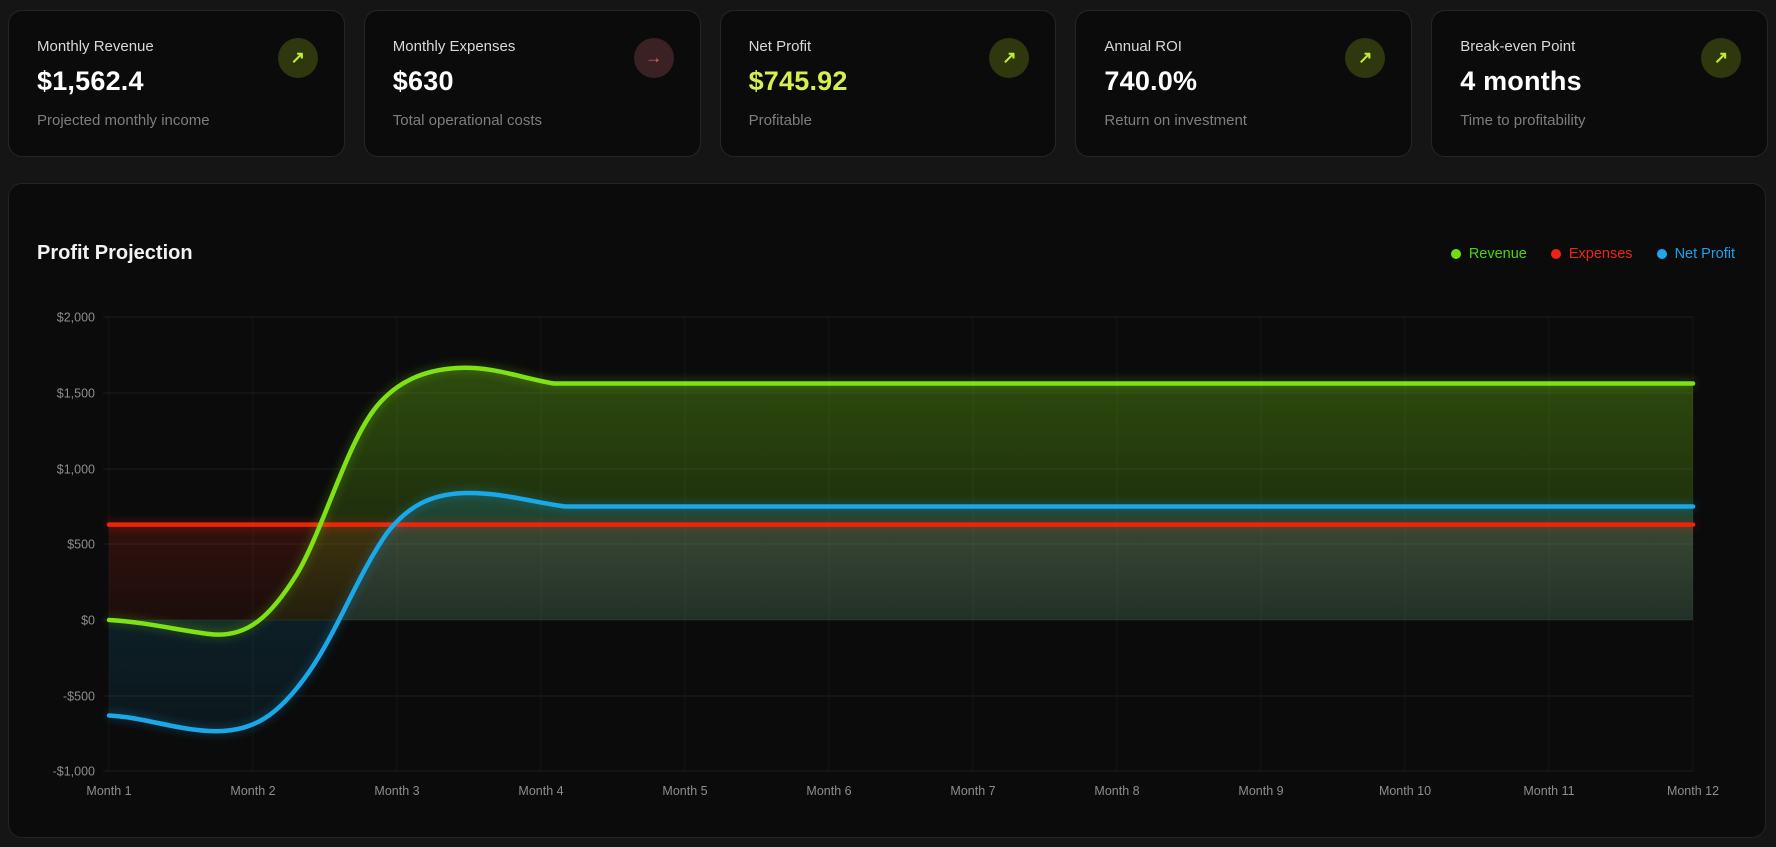 The width and height of the screenshot is (1776, 847). What do you see at coordinates (90, 81) in the screenshot?
I see `stat-value: $1,562.4` at bounding box center [90, 81].